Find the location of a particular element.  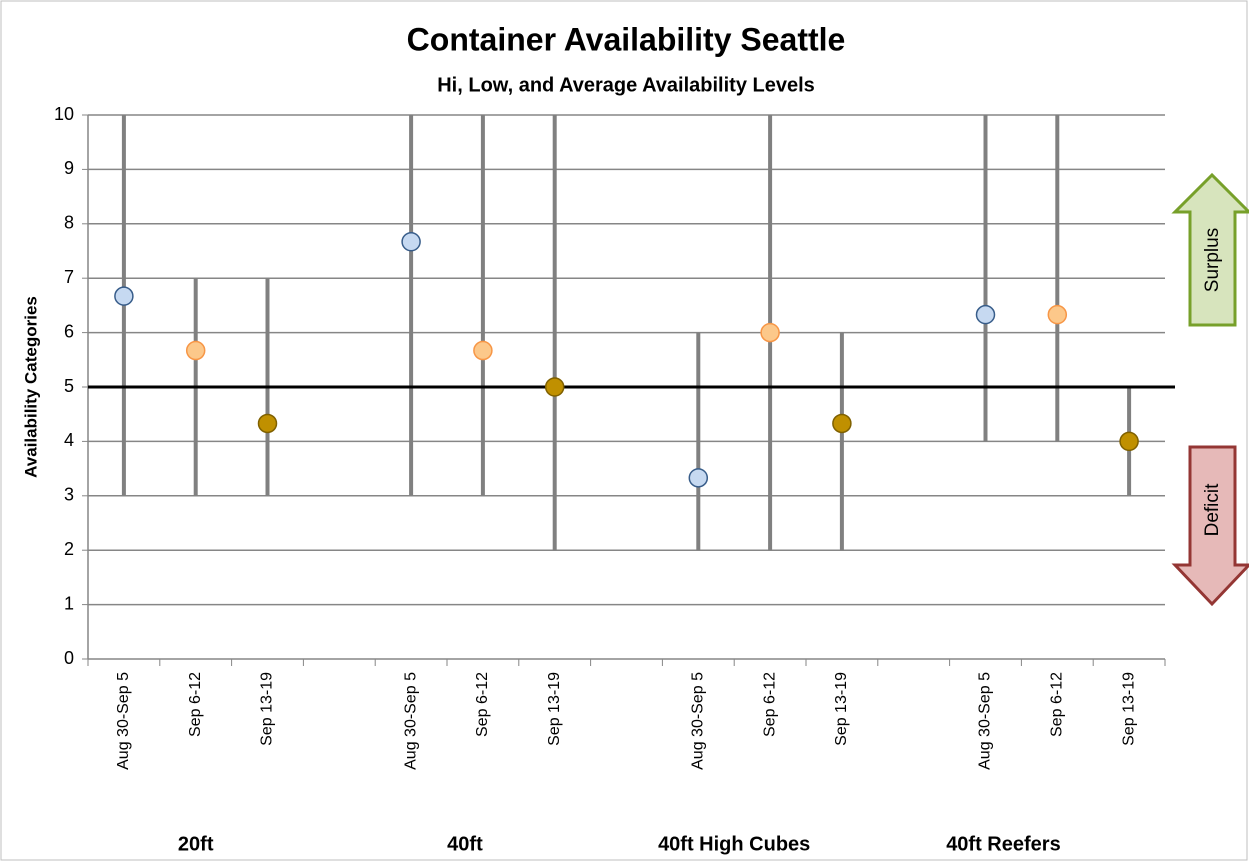

y-tick-label: 0 is located at coordinates (69, 658).